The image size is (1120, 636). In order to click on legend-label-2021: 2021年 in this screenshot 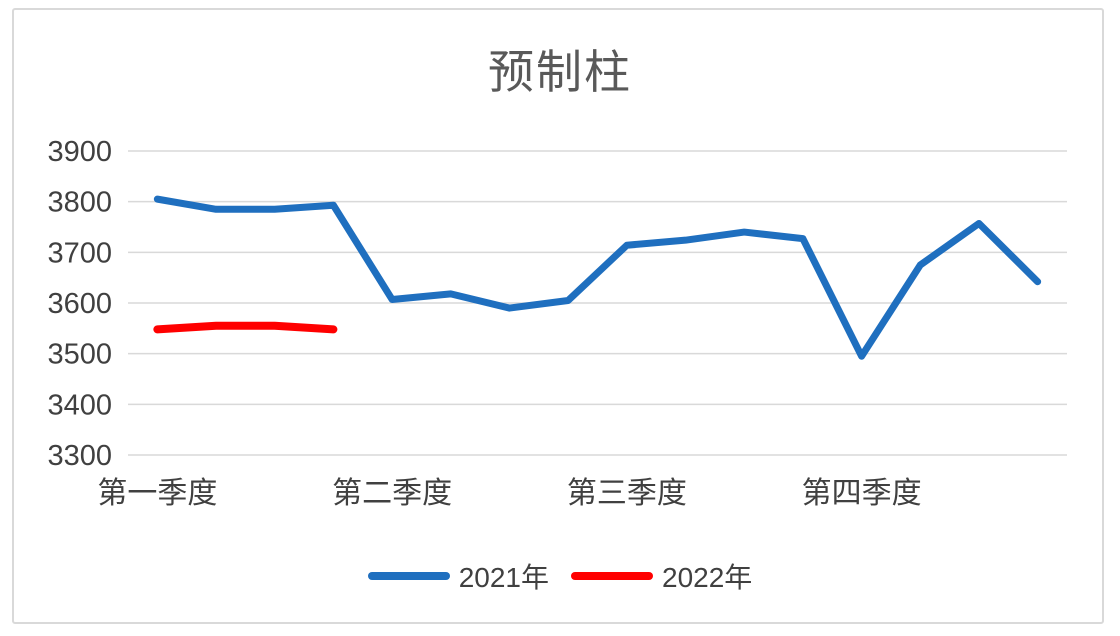, I will do `click(503, 577)`.